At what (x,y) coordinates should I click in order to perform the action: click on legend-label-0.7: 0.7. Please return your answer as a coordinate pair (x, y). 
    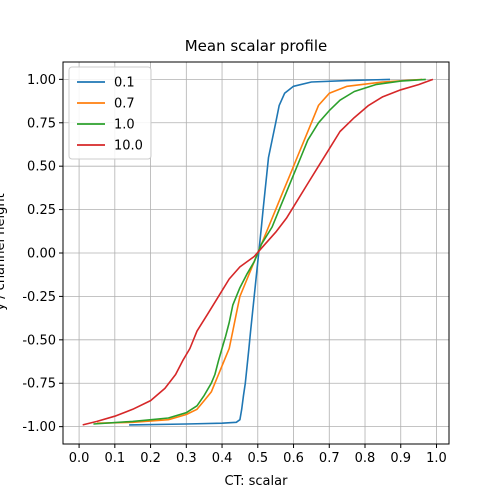
    Looking at the image, I should click on (124, 104).